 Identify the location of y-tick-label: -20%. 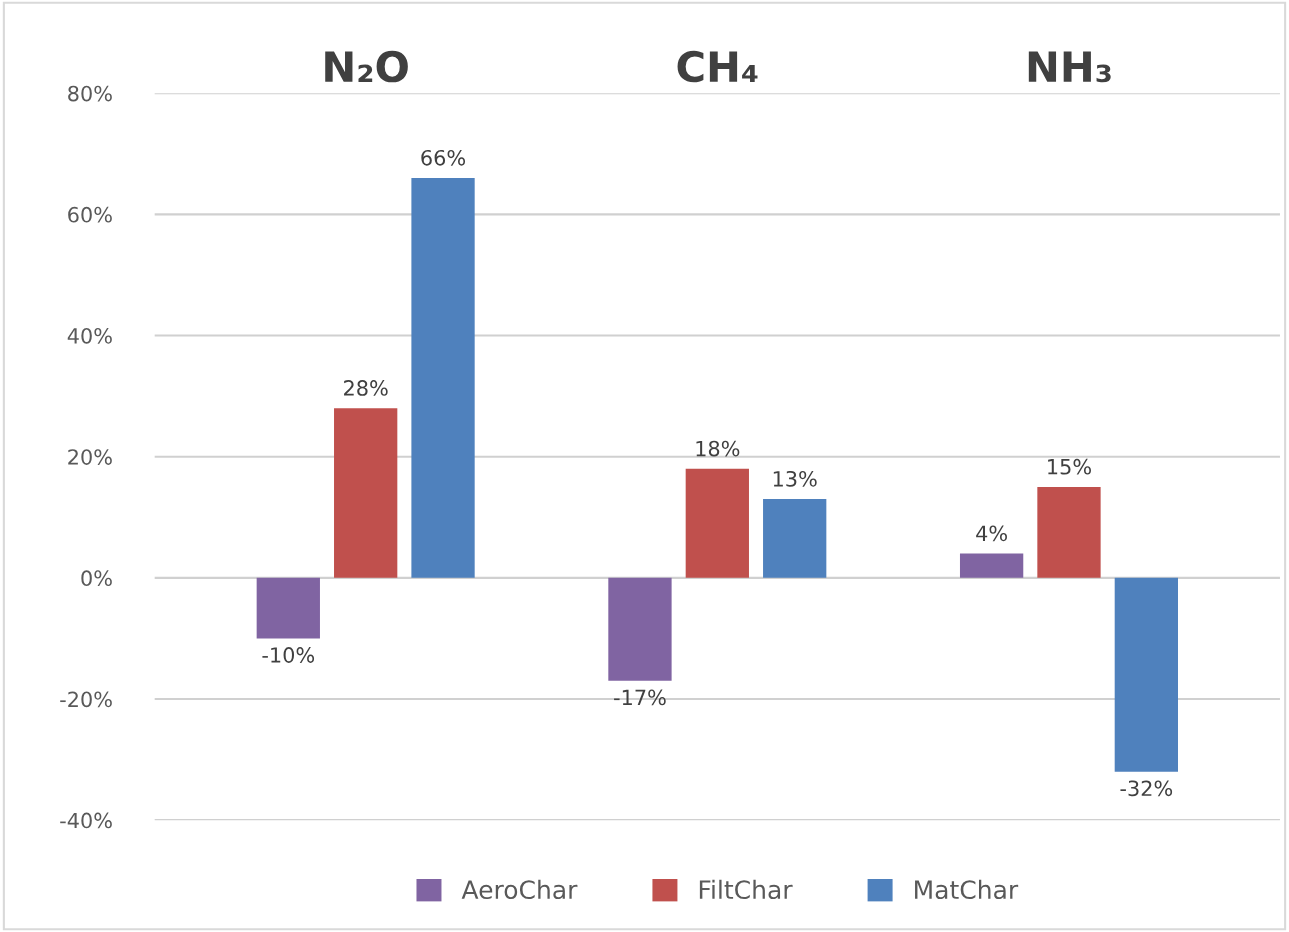
(86, 699).